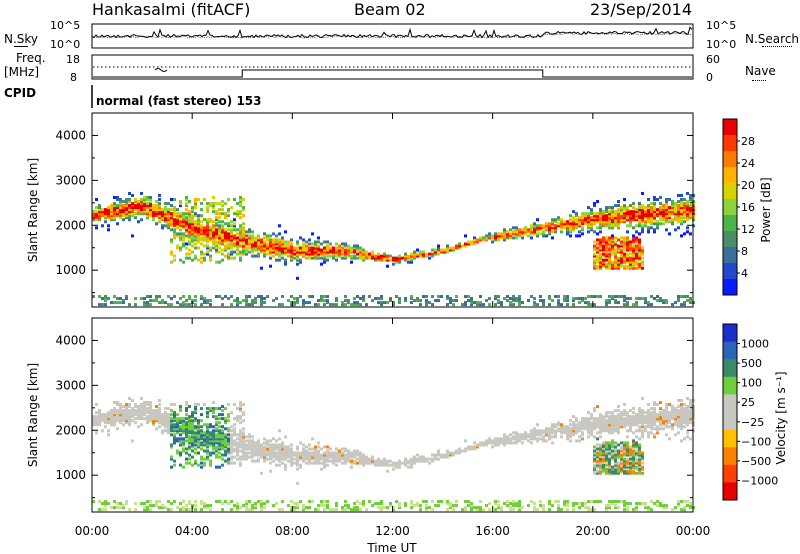 The image size is (800, 554). What do you see at coordinates (390, 9) in the screenshot?
I see `beam-title: Beam 02` at bounding box center [390, 9].